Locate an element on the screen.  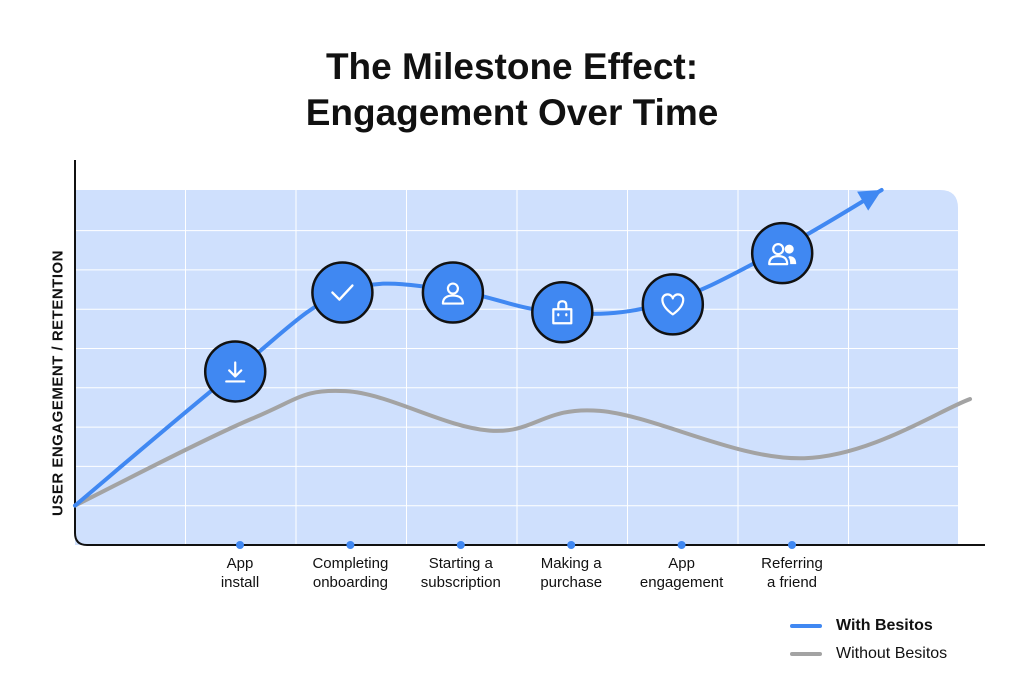
user-icon is located at coordinates (453, 293).